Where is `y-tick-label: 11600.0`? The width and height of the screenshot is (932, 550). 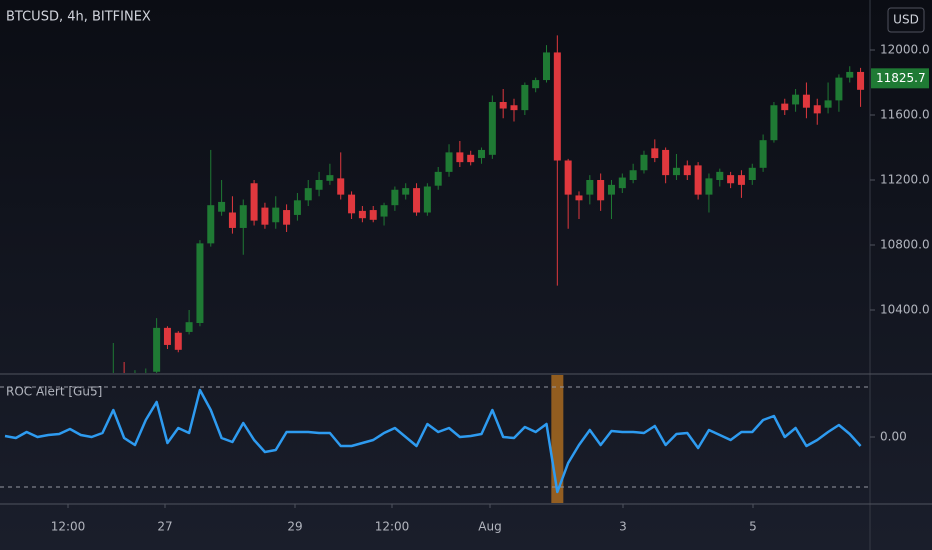
y-tick-label: 11600.0 is located at coordinates (905, 115).